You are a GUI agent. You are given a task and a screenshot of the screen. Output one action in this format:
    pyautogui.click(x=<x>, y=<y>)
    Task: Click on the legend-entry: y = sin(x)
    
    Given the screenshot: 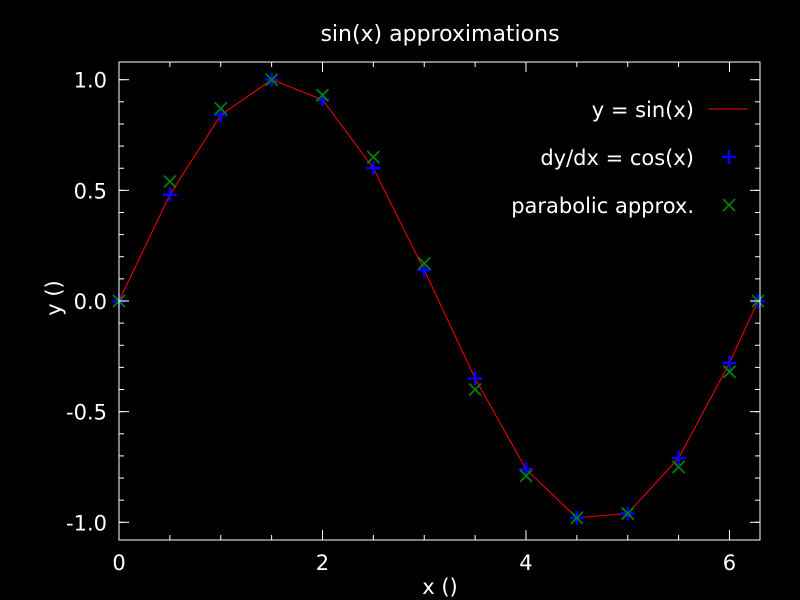 What is the action you would take?
    pyautogui.click(x=670, y=110)
    